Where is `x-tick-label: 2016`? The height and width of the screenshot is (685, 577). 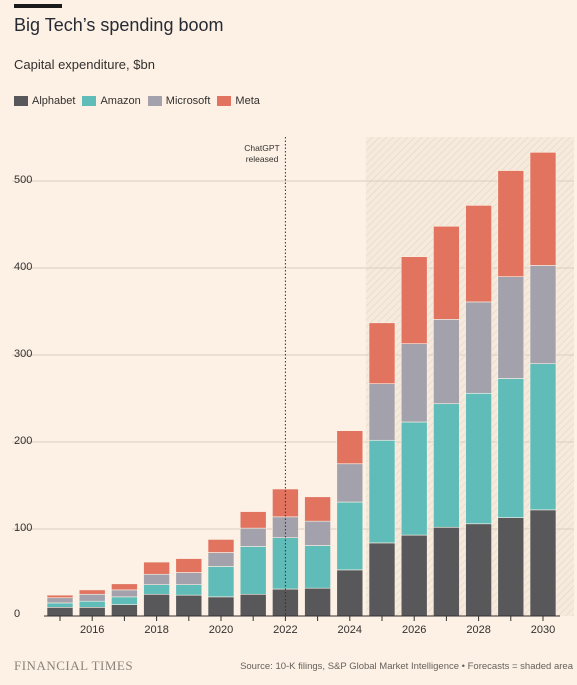
x-tick-label: 2016 is located at coordinates (92, 630).